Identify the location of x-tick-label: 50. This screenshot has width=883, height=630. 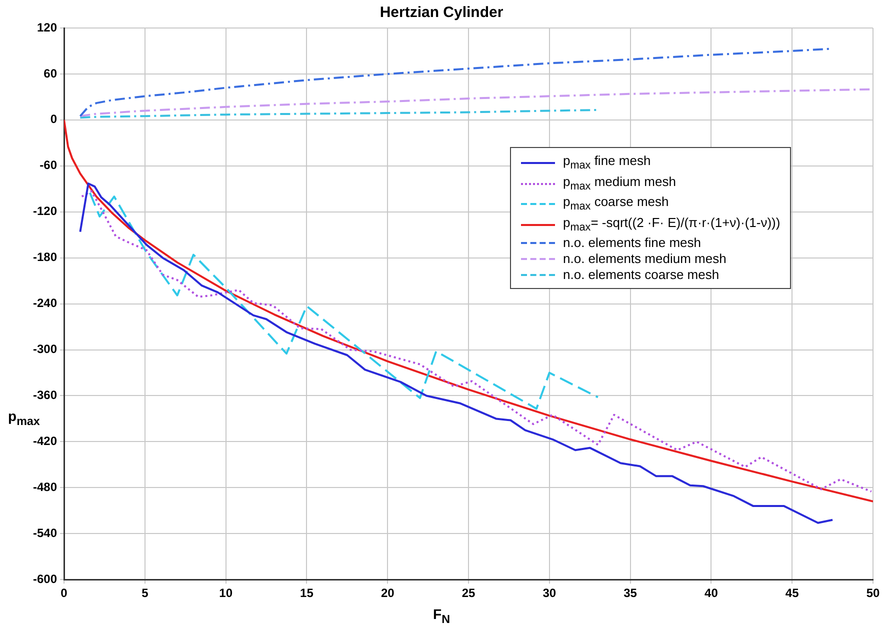
(873, 593).